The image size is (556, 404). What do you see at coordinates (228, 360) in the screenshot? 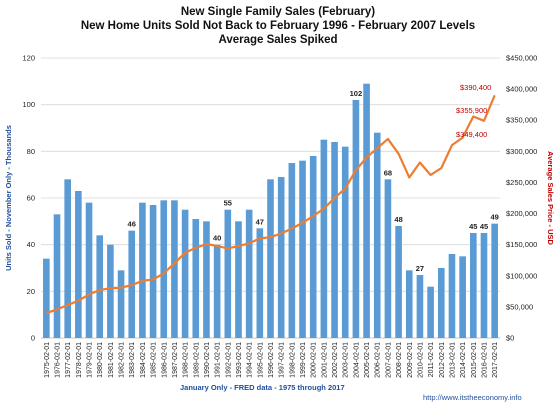
I see `x-tick-label: 1992-02-01` at bounding box center [228, 360].